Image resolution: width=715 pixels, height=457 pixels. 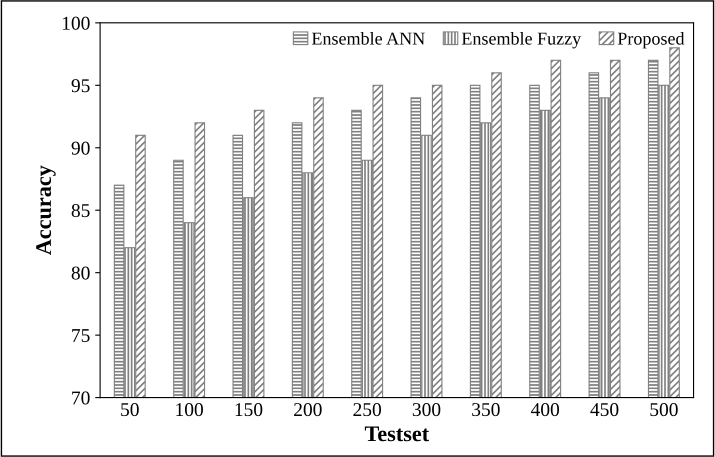 I want to click on x-tick-label: 300, so click(x=426, y=409).